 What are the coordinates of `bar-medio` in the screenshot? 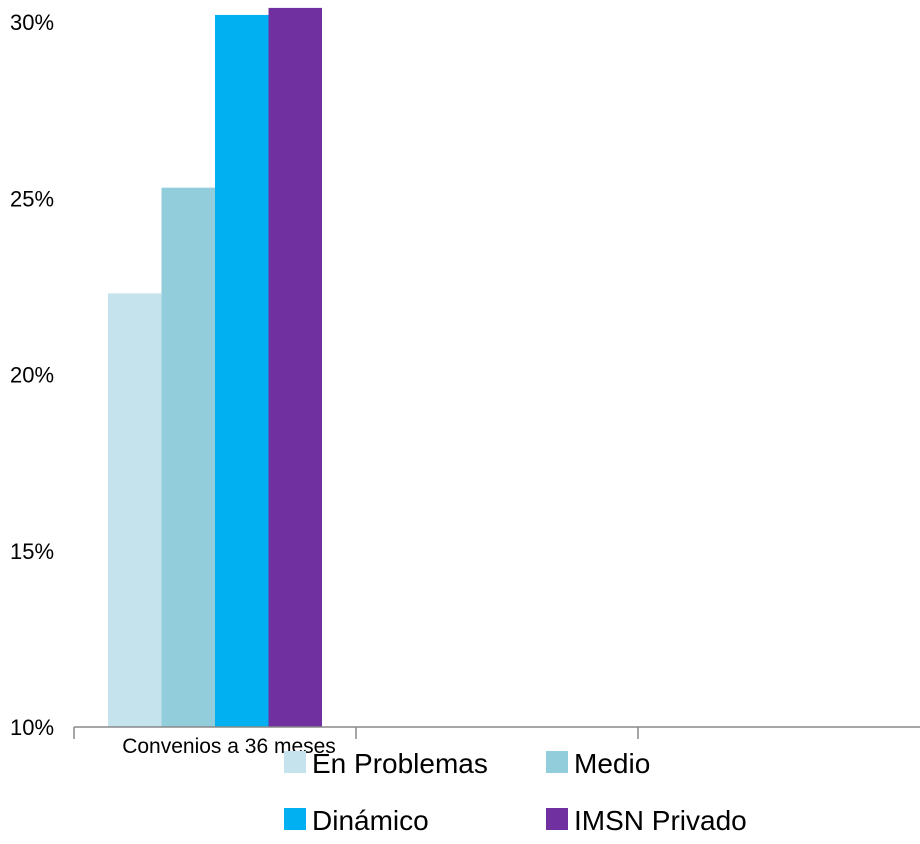 It's located at (188, 457).